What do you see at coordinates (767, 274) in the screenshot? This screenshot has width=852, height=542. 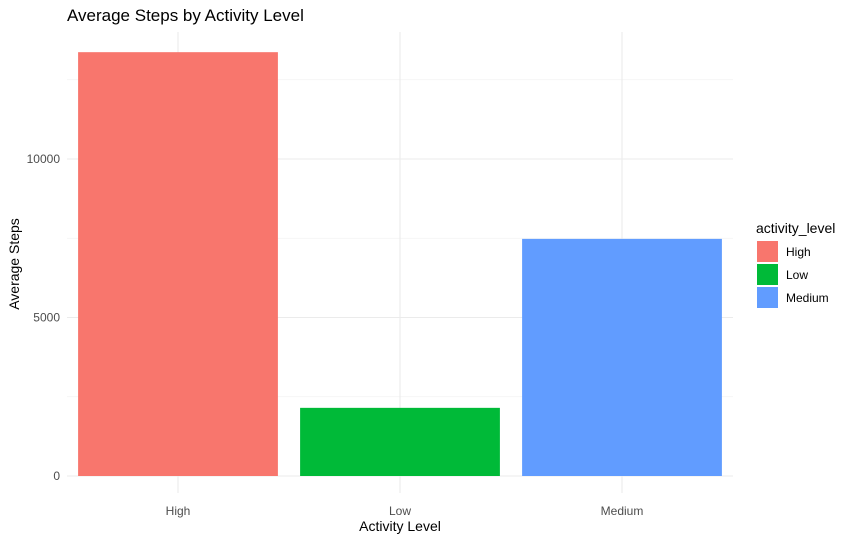 I see `legend-key-low` at bounding box center [767, 274].